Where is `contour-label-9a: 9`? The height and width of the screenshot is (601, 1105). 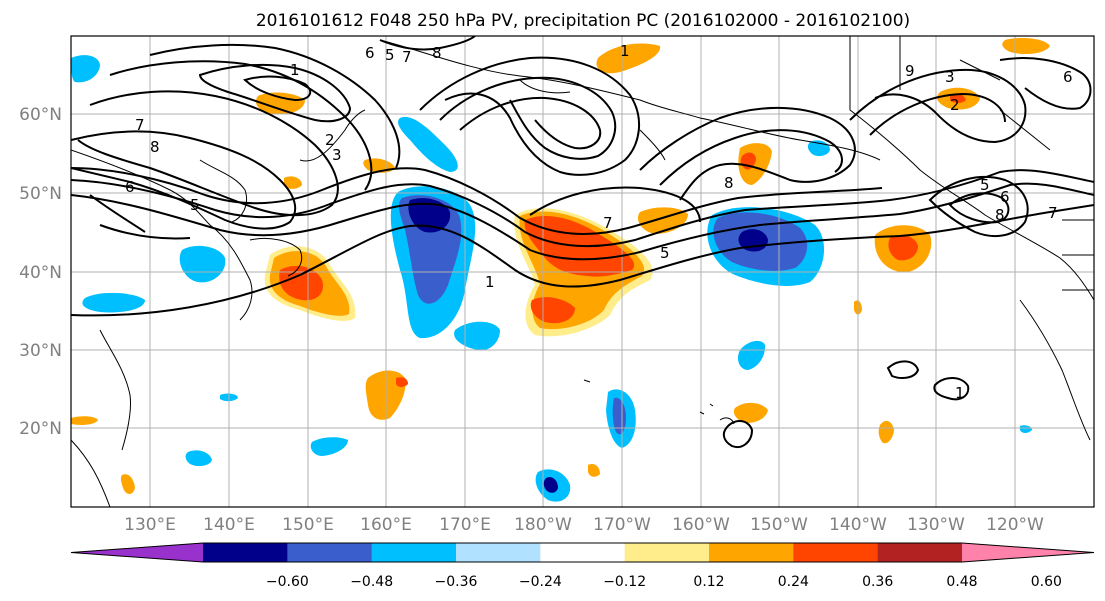
contour-label-9a: 9 is located at coordinates (910, 71).